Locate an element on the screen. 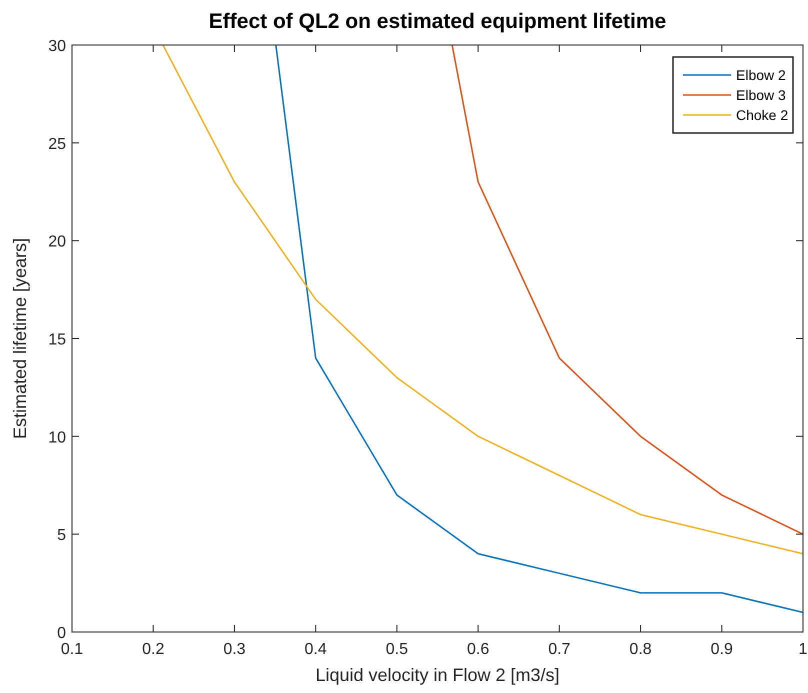 Image resolution: width=808 pixels, height=693 pixels. x-tick-label: 0.3 is located at coordinates (234, 649).